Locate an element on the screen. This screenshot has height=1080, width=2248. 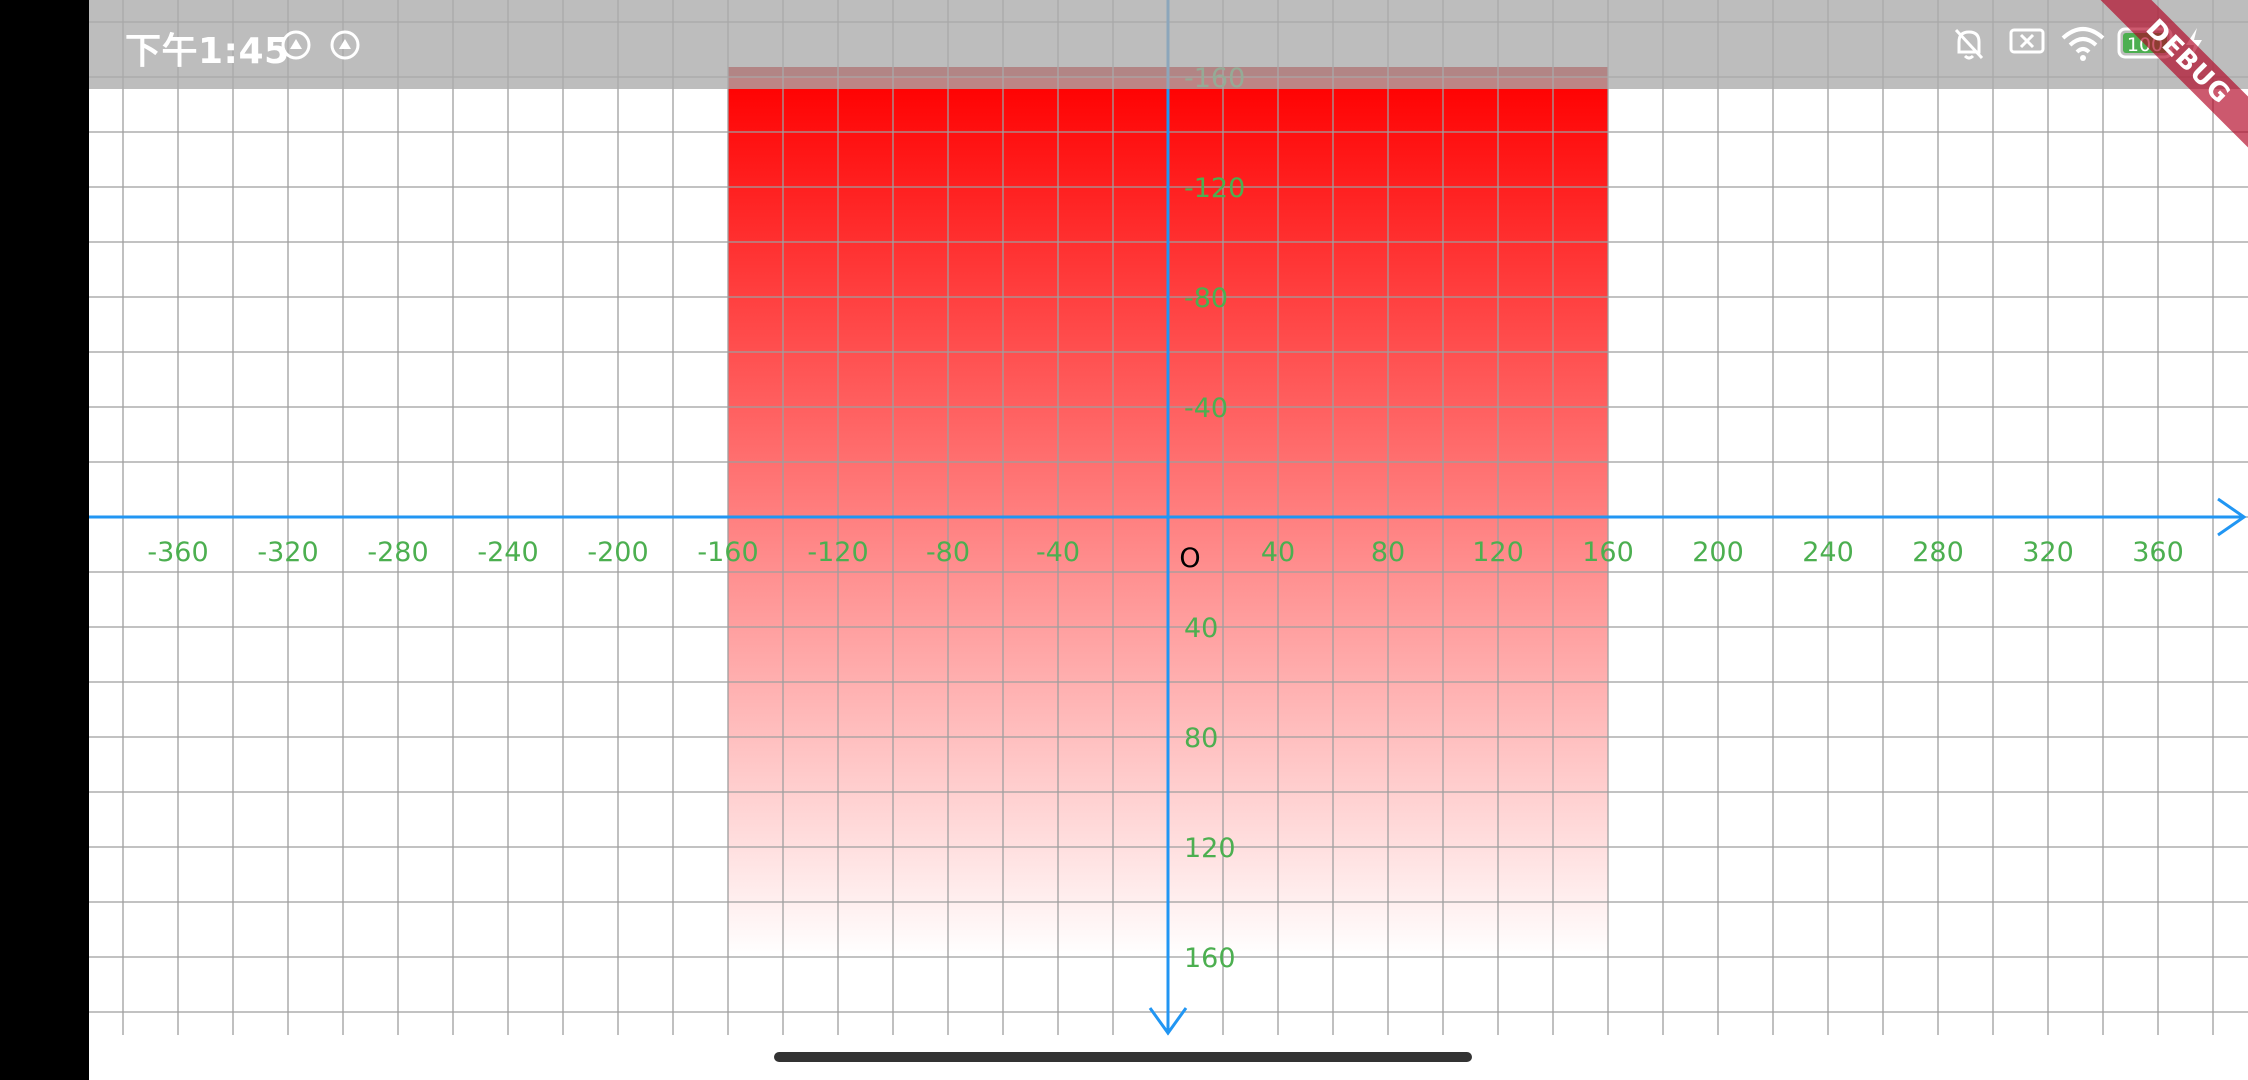
y-tick-label: 40 is located at coordinates (1201, 628).